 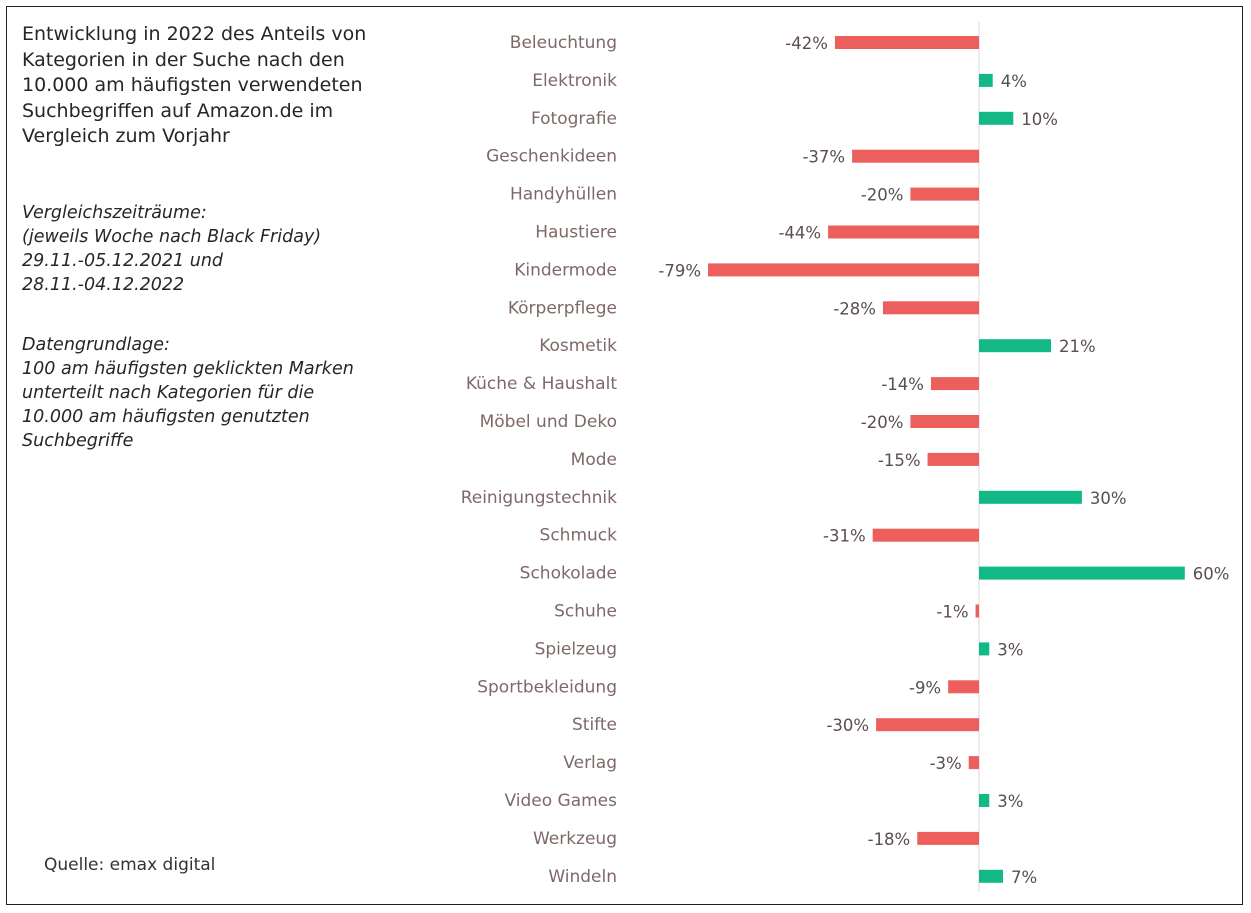 I want to click on category-label: Körperpflege, so click(x=562, y=308).